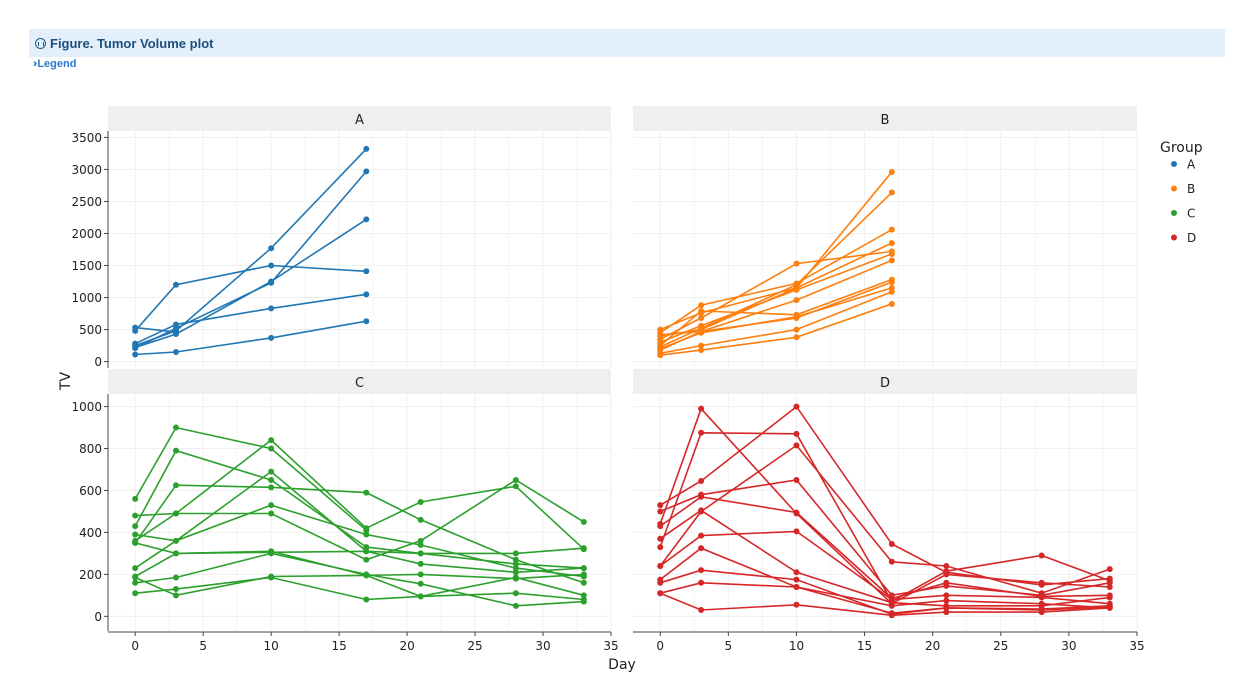 This screenshot has height=700, width=1250. What do you see at coordinates (1174, 188) in the screenshot?
I see `legend-marker-b` at bounding box center [1174, 188].